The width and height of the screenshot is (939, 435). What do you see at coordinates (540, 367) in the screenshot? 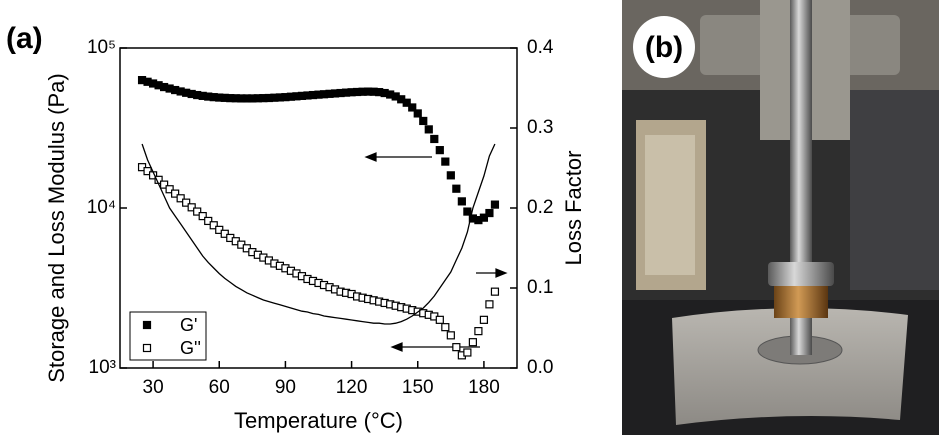
I see `y2-tick-label: 0.0` at bounding box center [540, 367].